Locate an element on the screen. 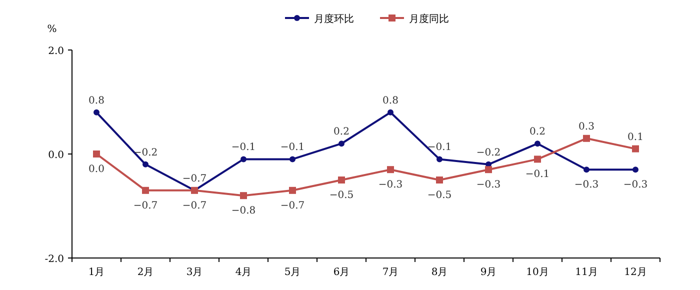 The image size is (700, 290). x-tick-label: 1月 is located at coordinates (96, 272).